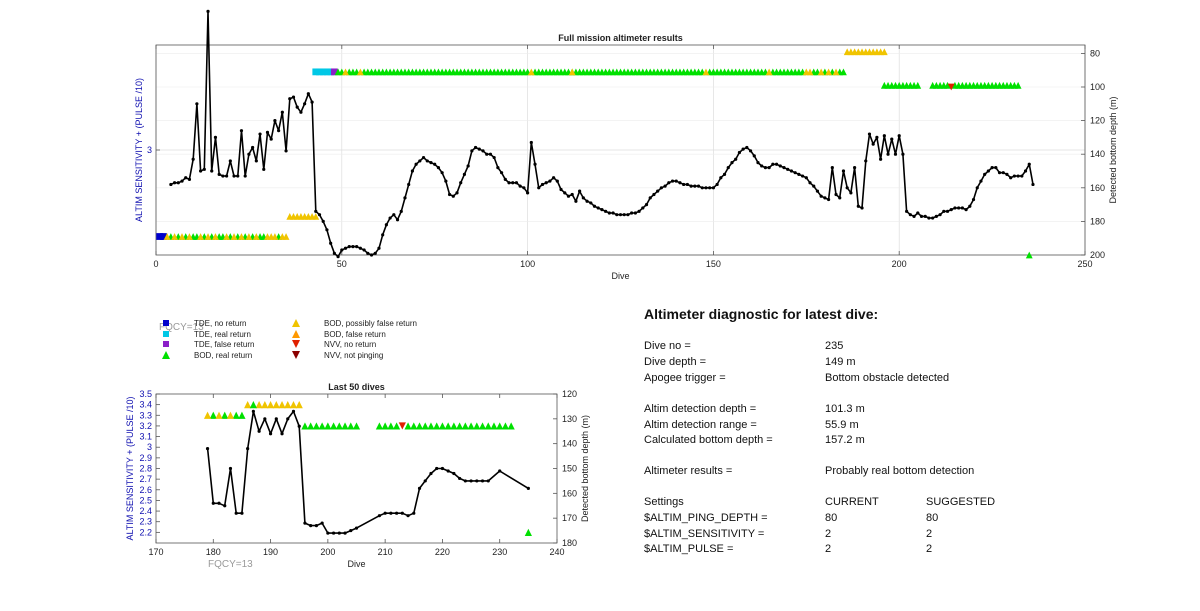 The height and width of the screenshot is (611, 1200). I want to click on diagnostic-label: Dive no =, so click(667, 346).